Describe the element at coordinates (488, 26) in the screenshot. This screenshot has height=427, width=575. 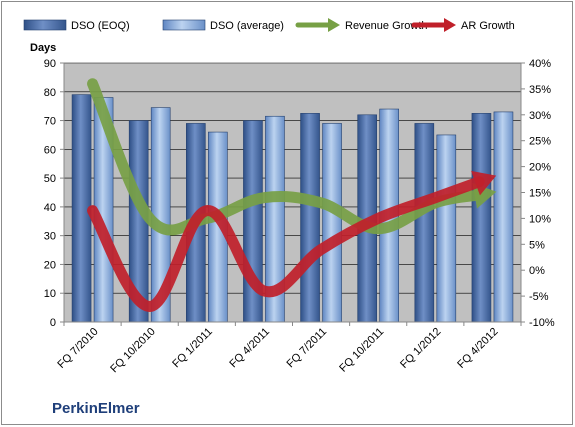
I see `legend-label: AR Growth` at that location.